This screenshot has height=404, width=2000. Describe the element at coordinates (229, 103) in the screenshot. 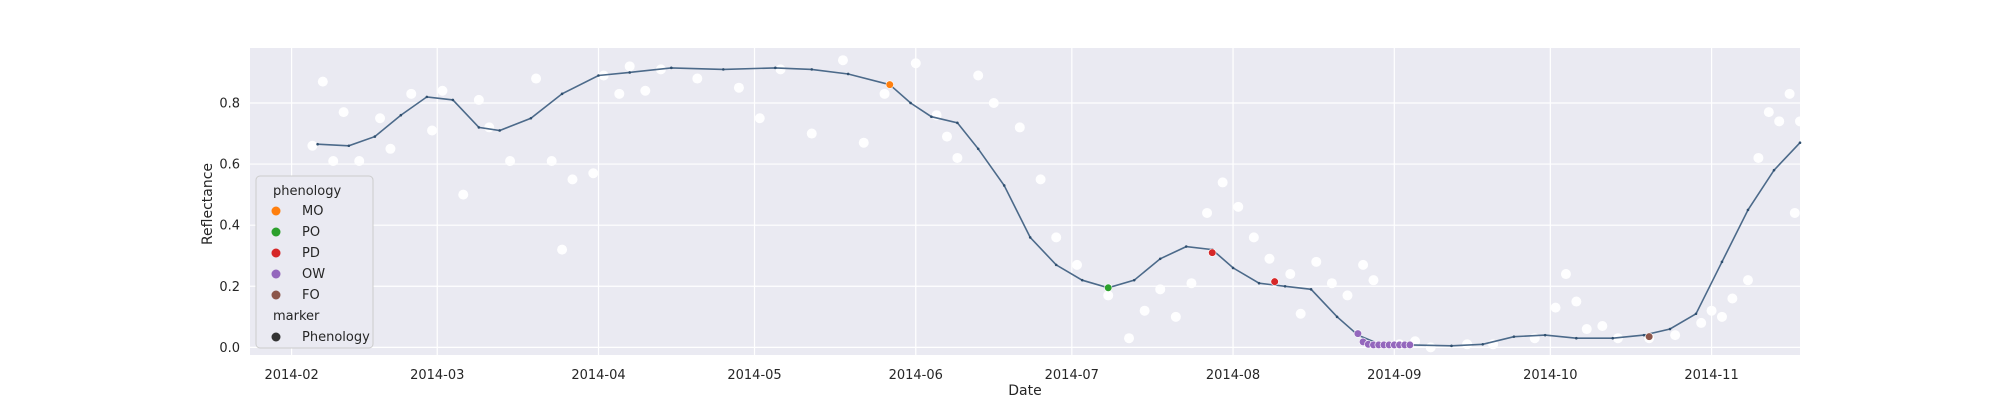

I see `y-tick-label: 0.8` at that location.